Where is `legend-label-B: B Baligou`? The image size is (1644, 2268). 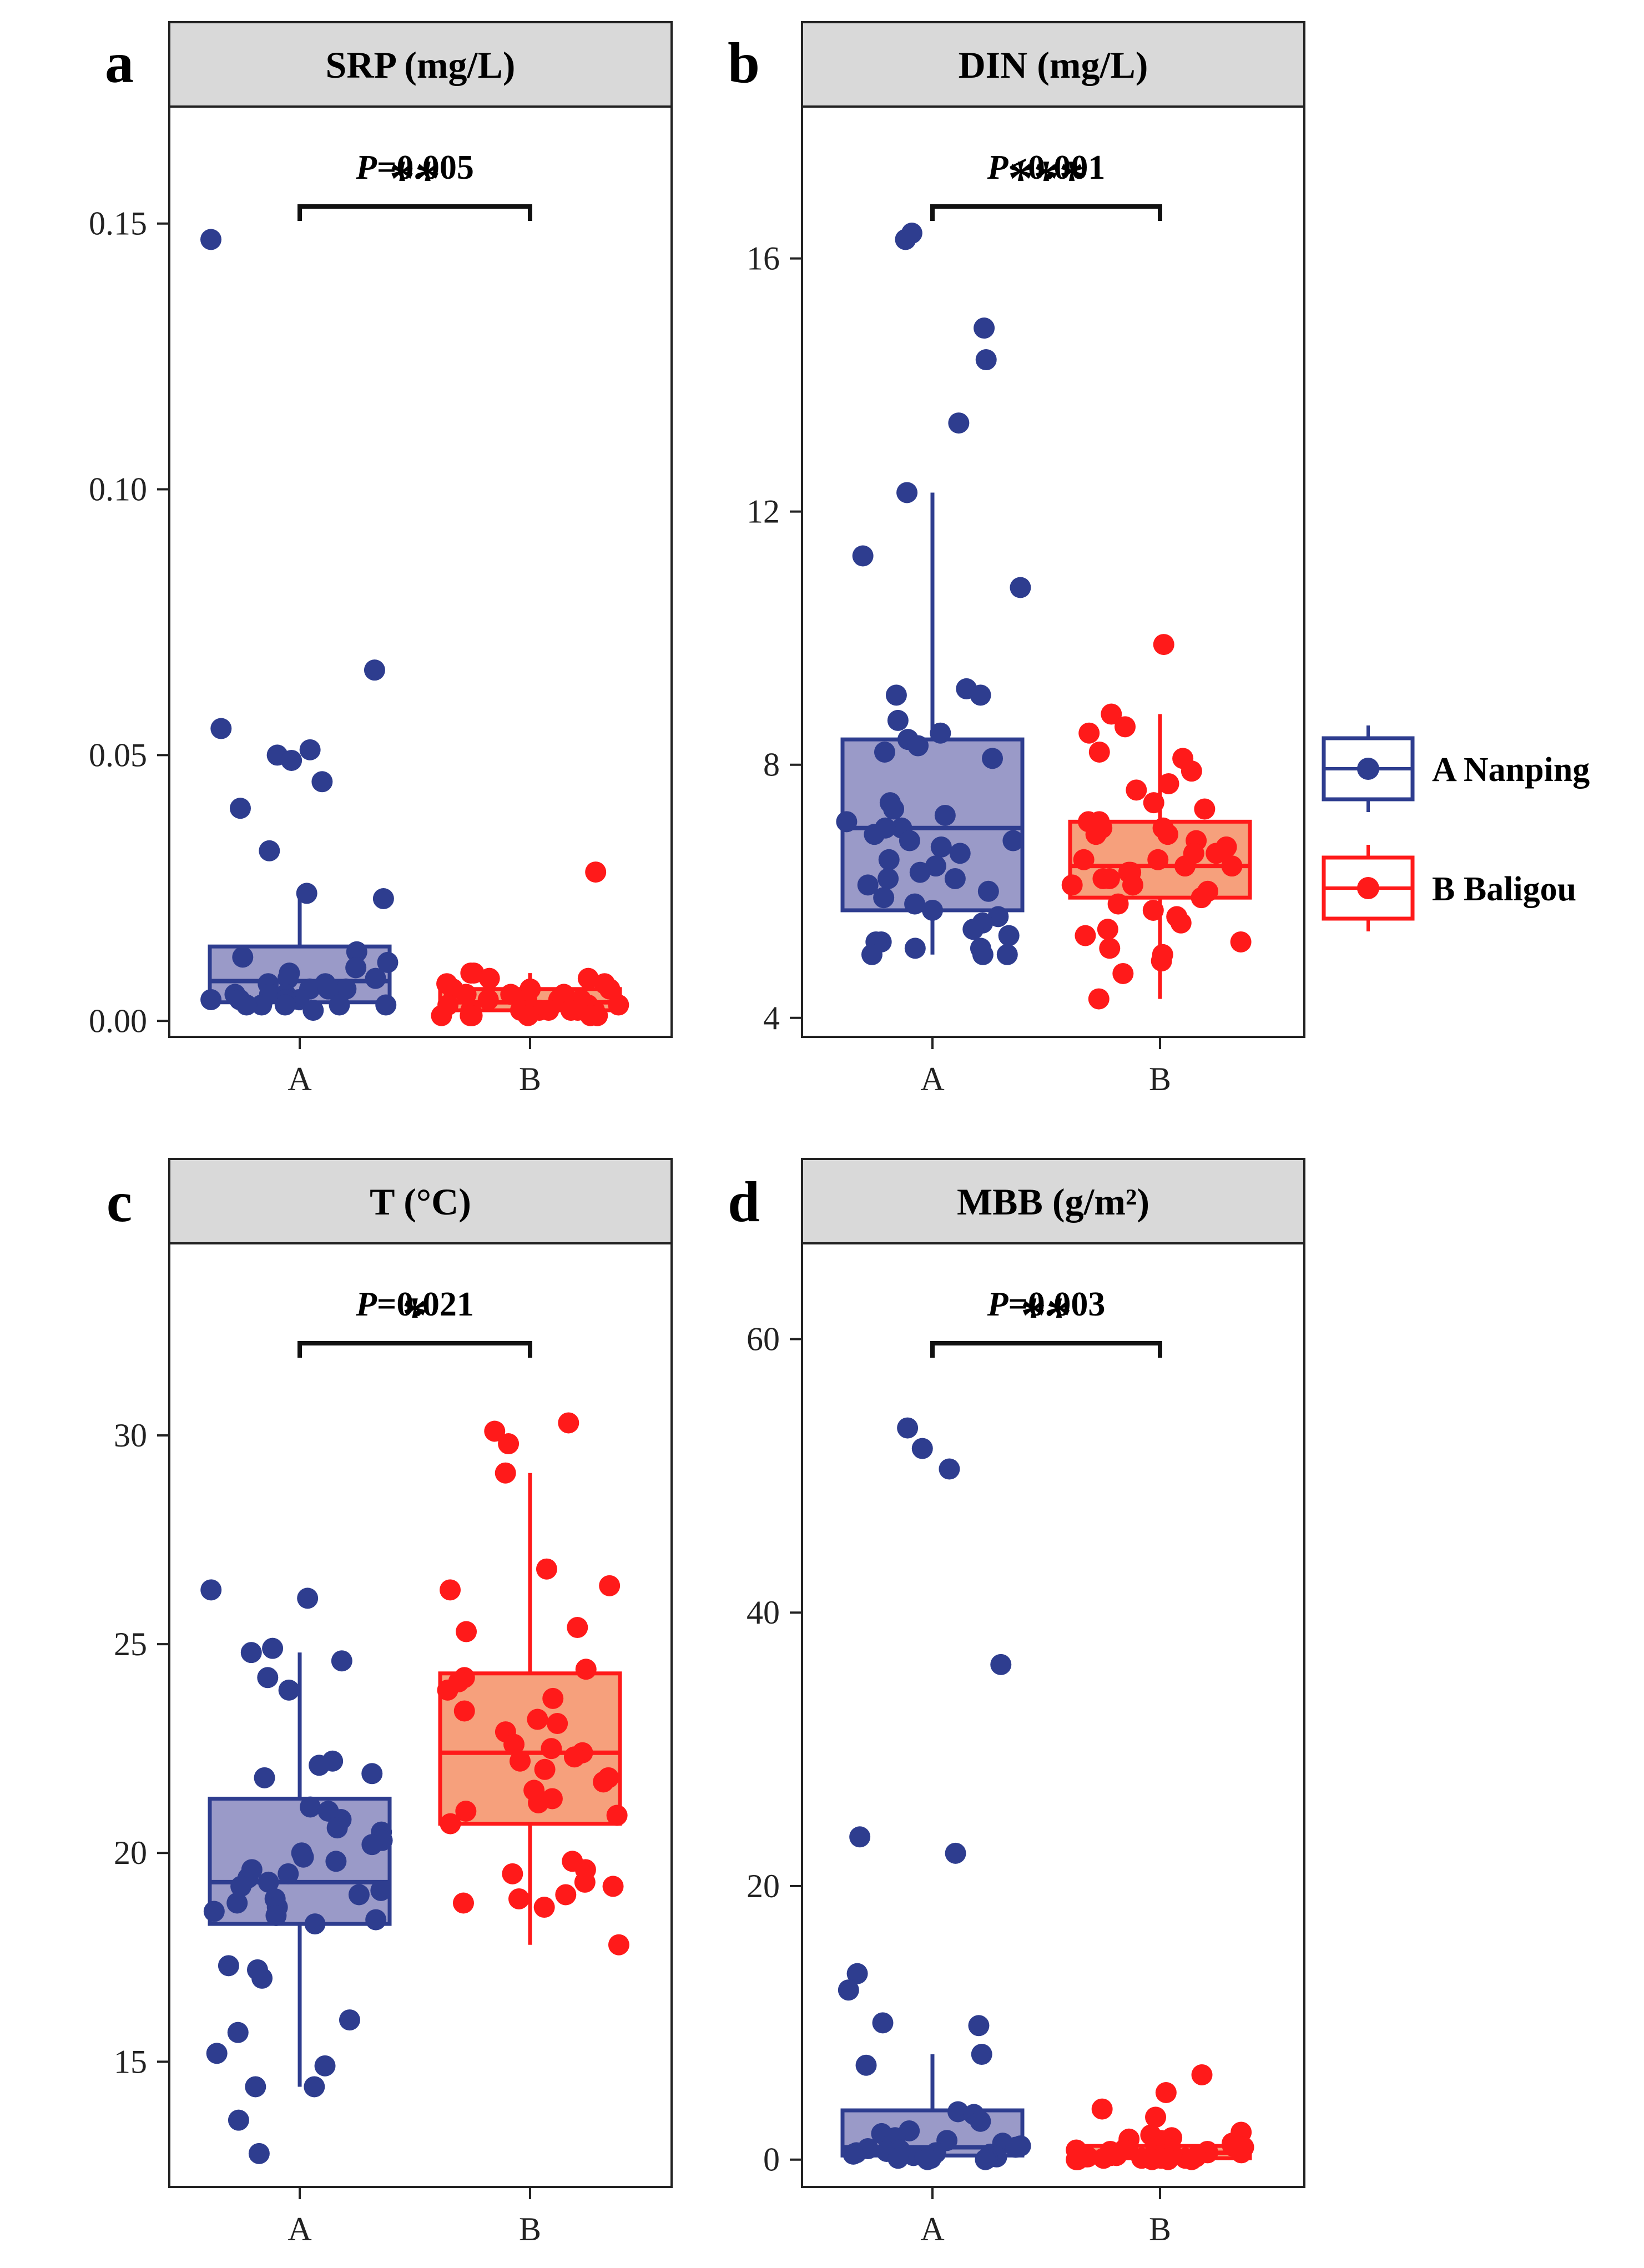
legend-label-B: B Baligou is located at coordinates (1504, 889).